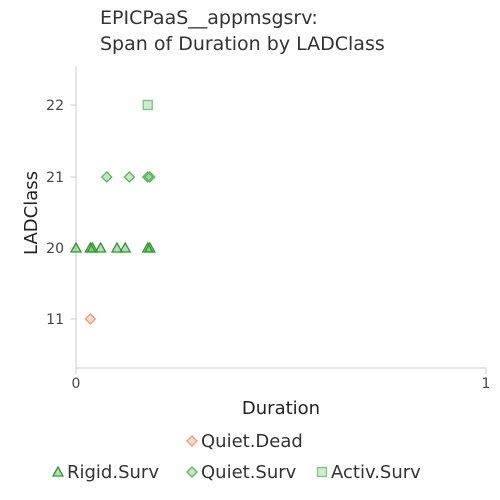 Image resolution: width=500 pixels, height=500 pixels. What do you see at coordinates (55, 320) in the screenshot?
I see `y-tick-label: 11` at bounding box center [55, 320].